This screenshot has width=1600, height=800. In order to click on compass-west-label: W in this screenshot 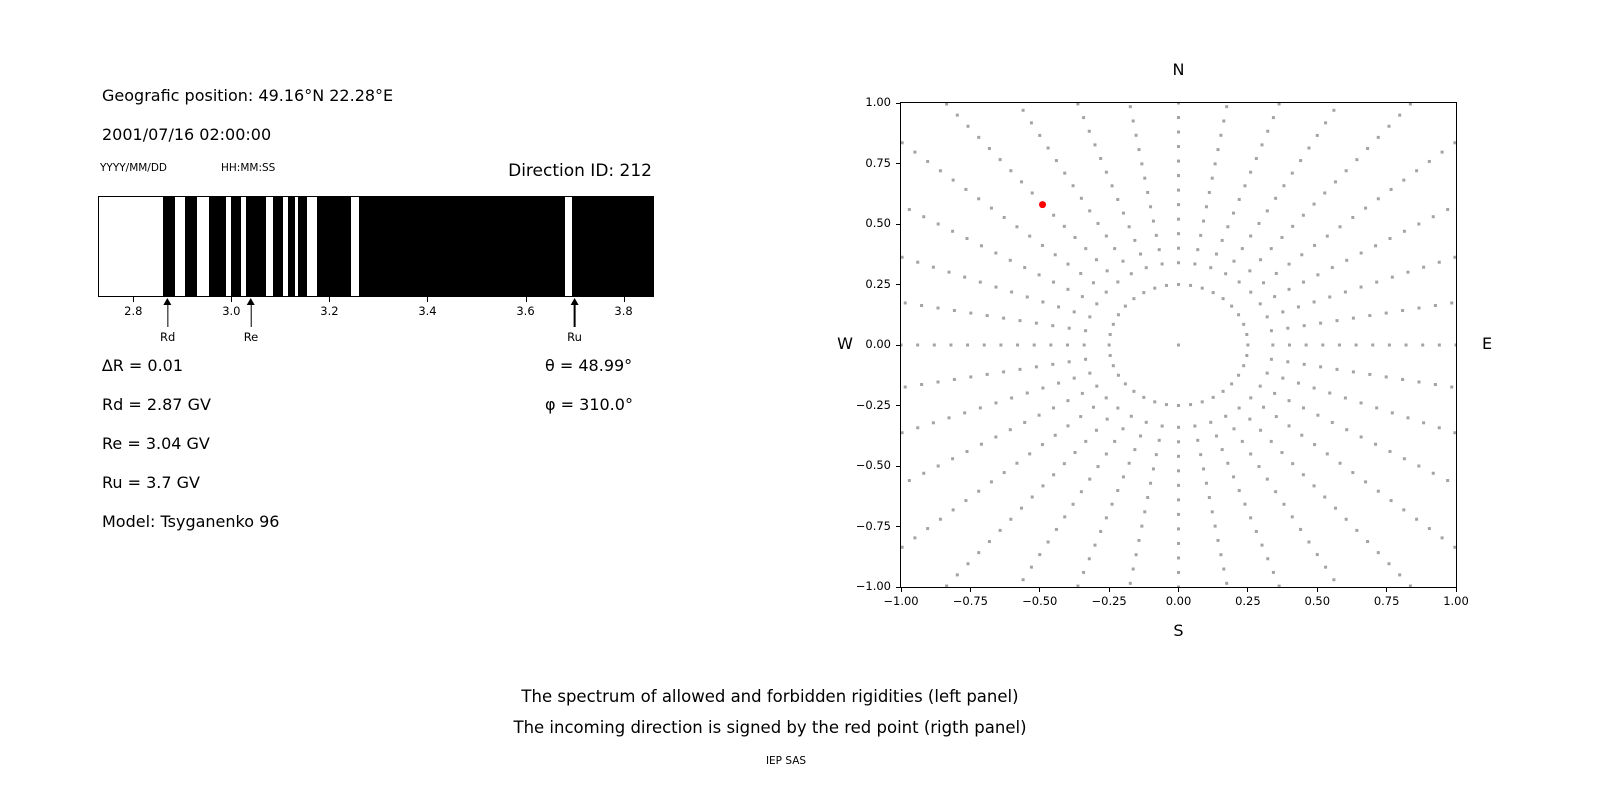, I will do `click(845, 343)`.